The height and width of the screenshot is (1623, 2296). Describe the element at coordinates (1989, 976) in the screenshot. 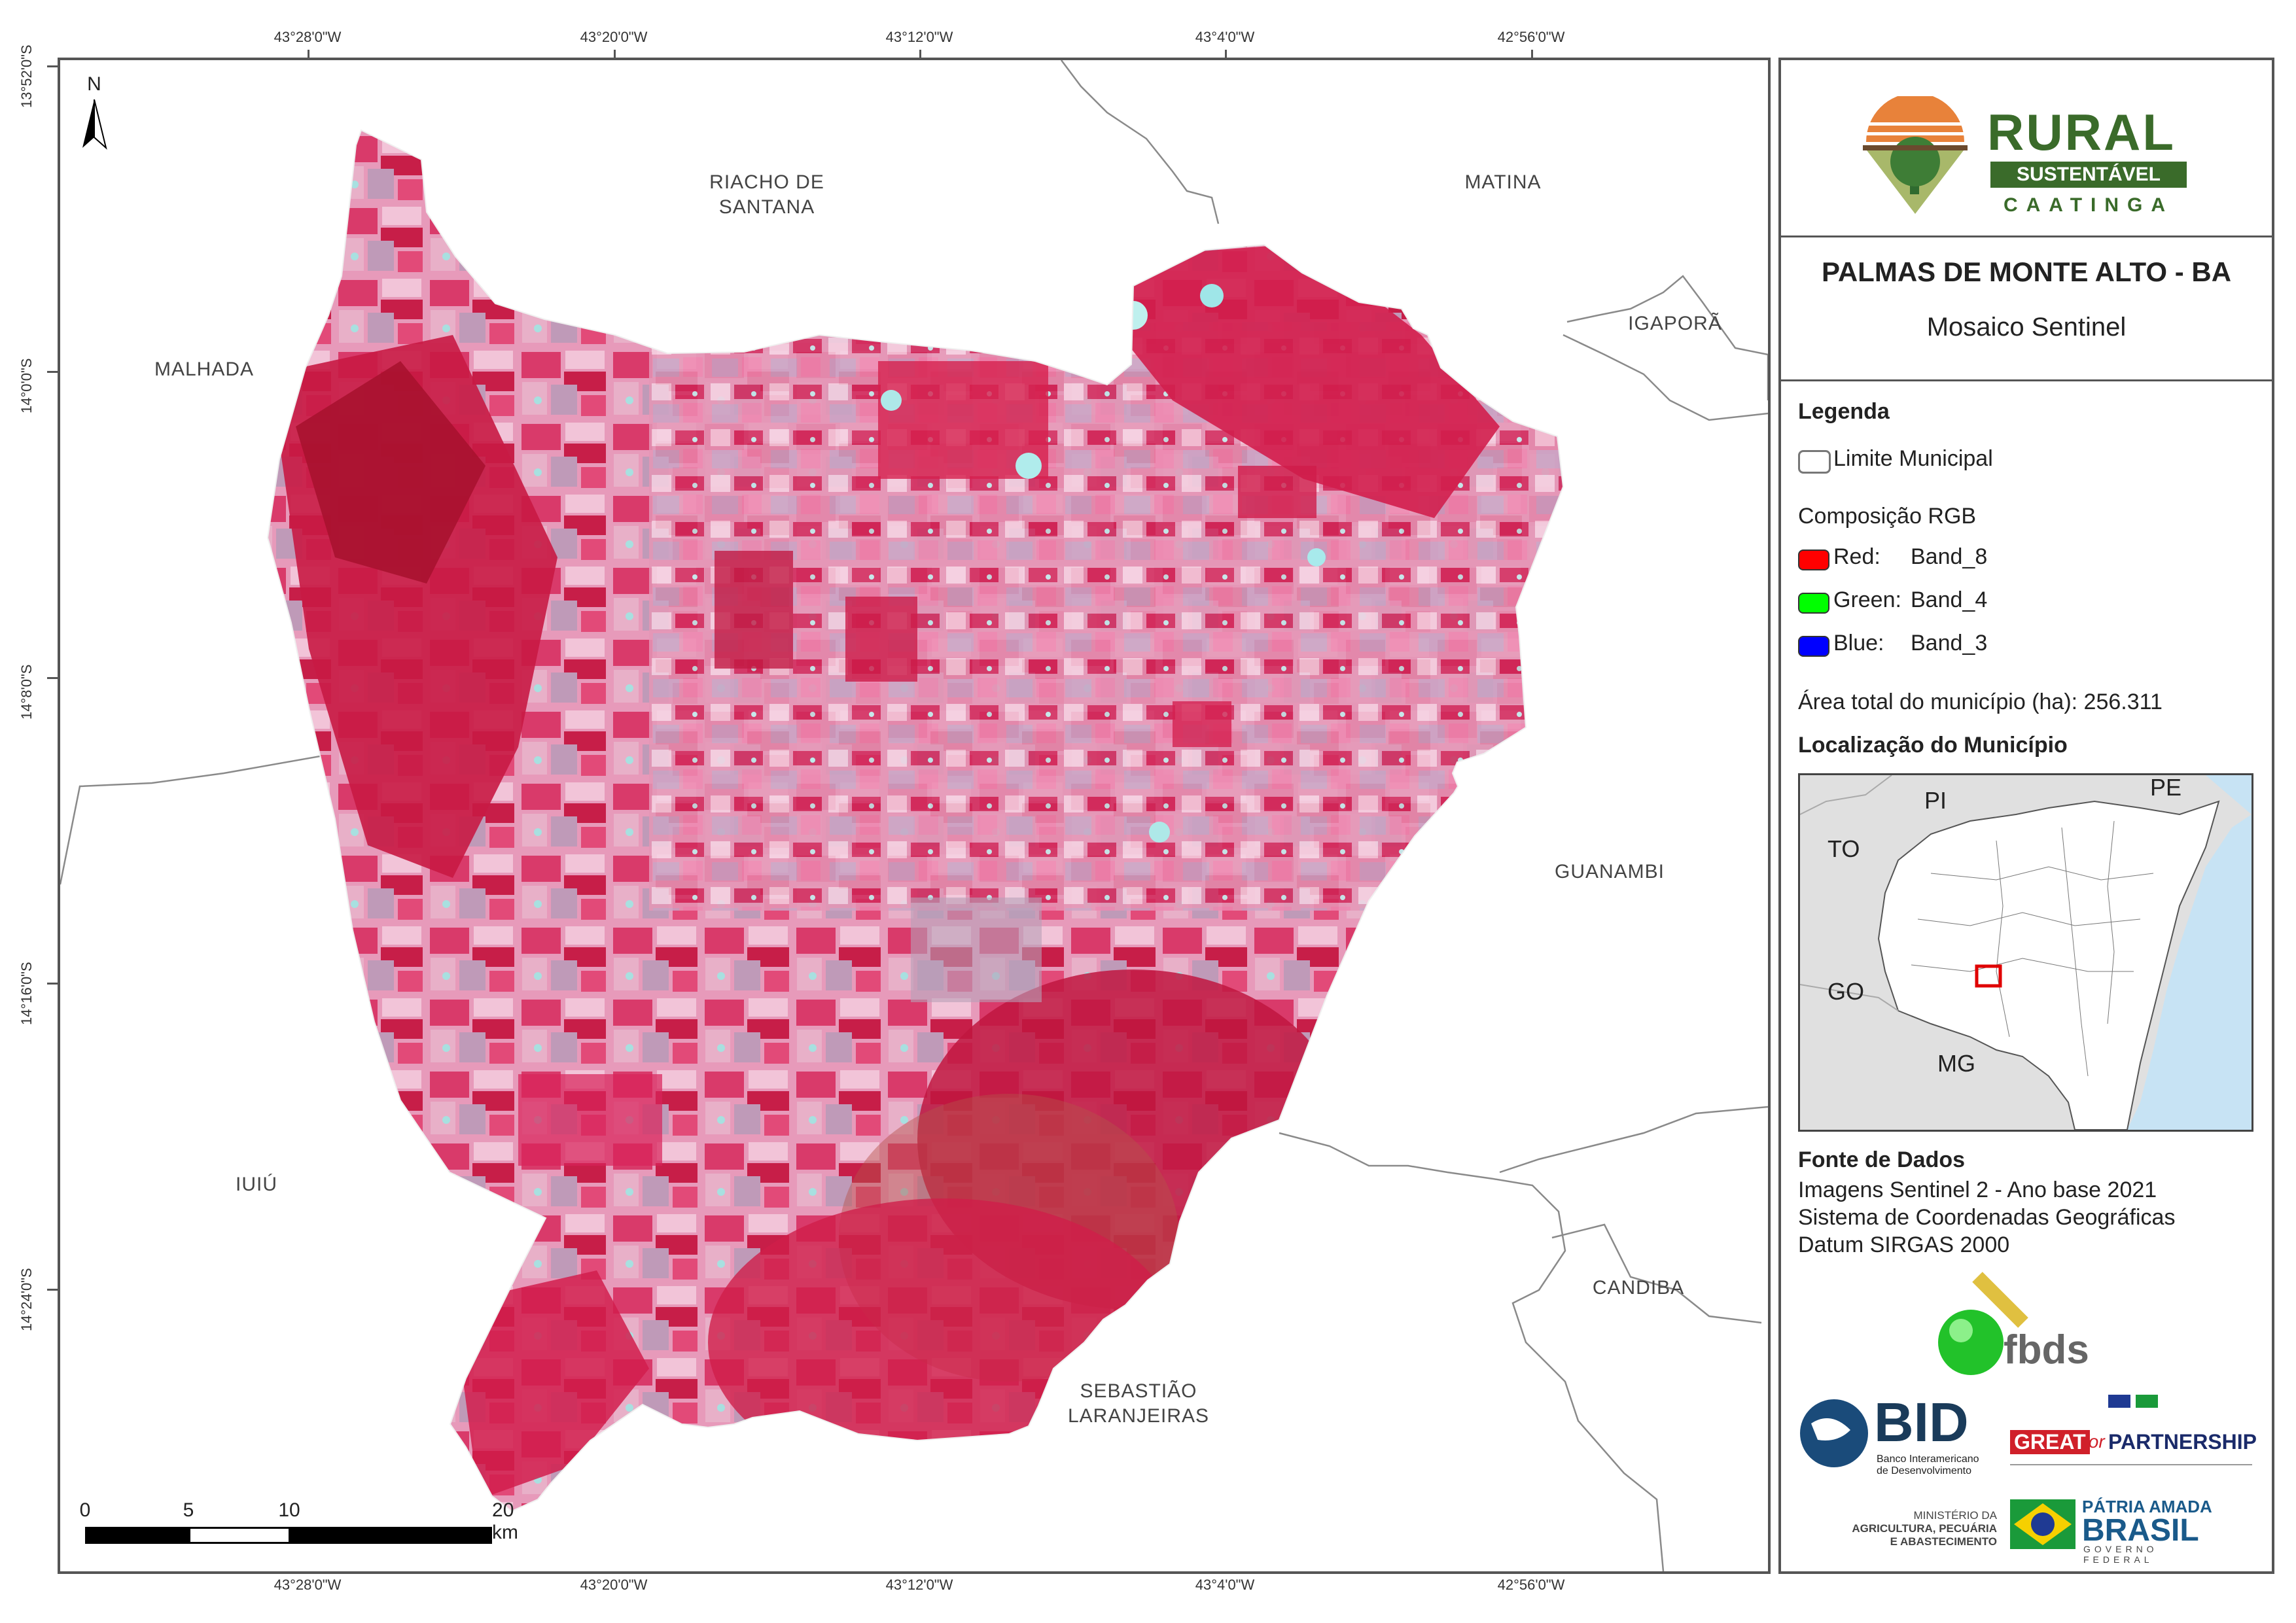

I see `municipality-locator-marker` at that location.